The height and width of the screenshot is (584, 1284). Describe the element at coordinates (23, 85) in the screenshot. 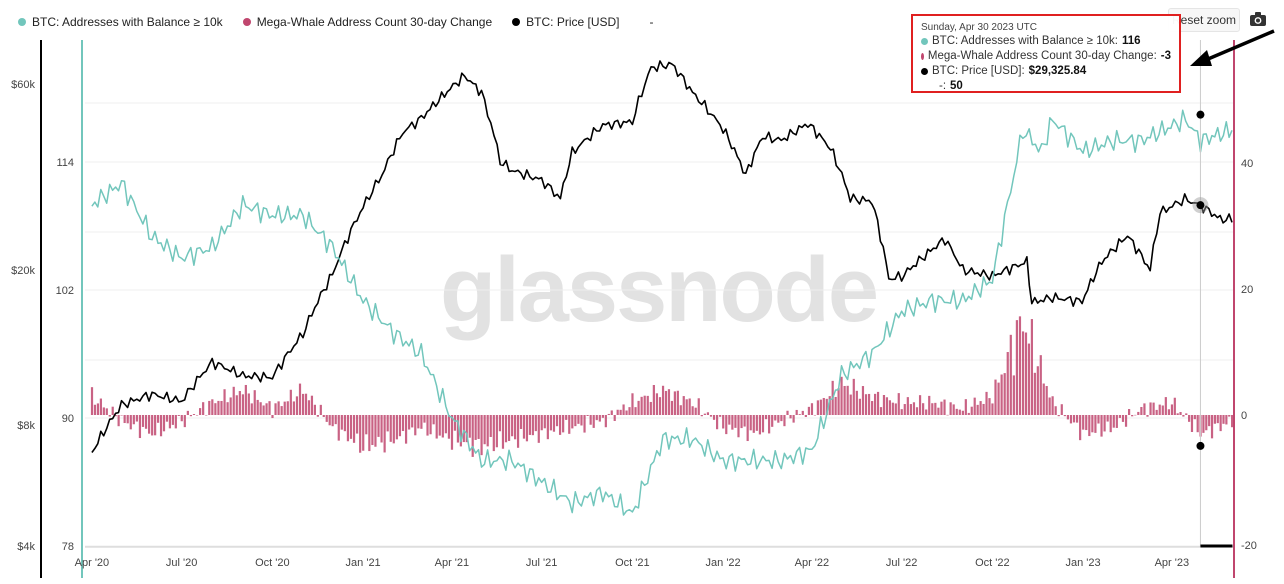

I see `price-tick-label-0: $60k` at that location.